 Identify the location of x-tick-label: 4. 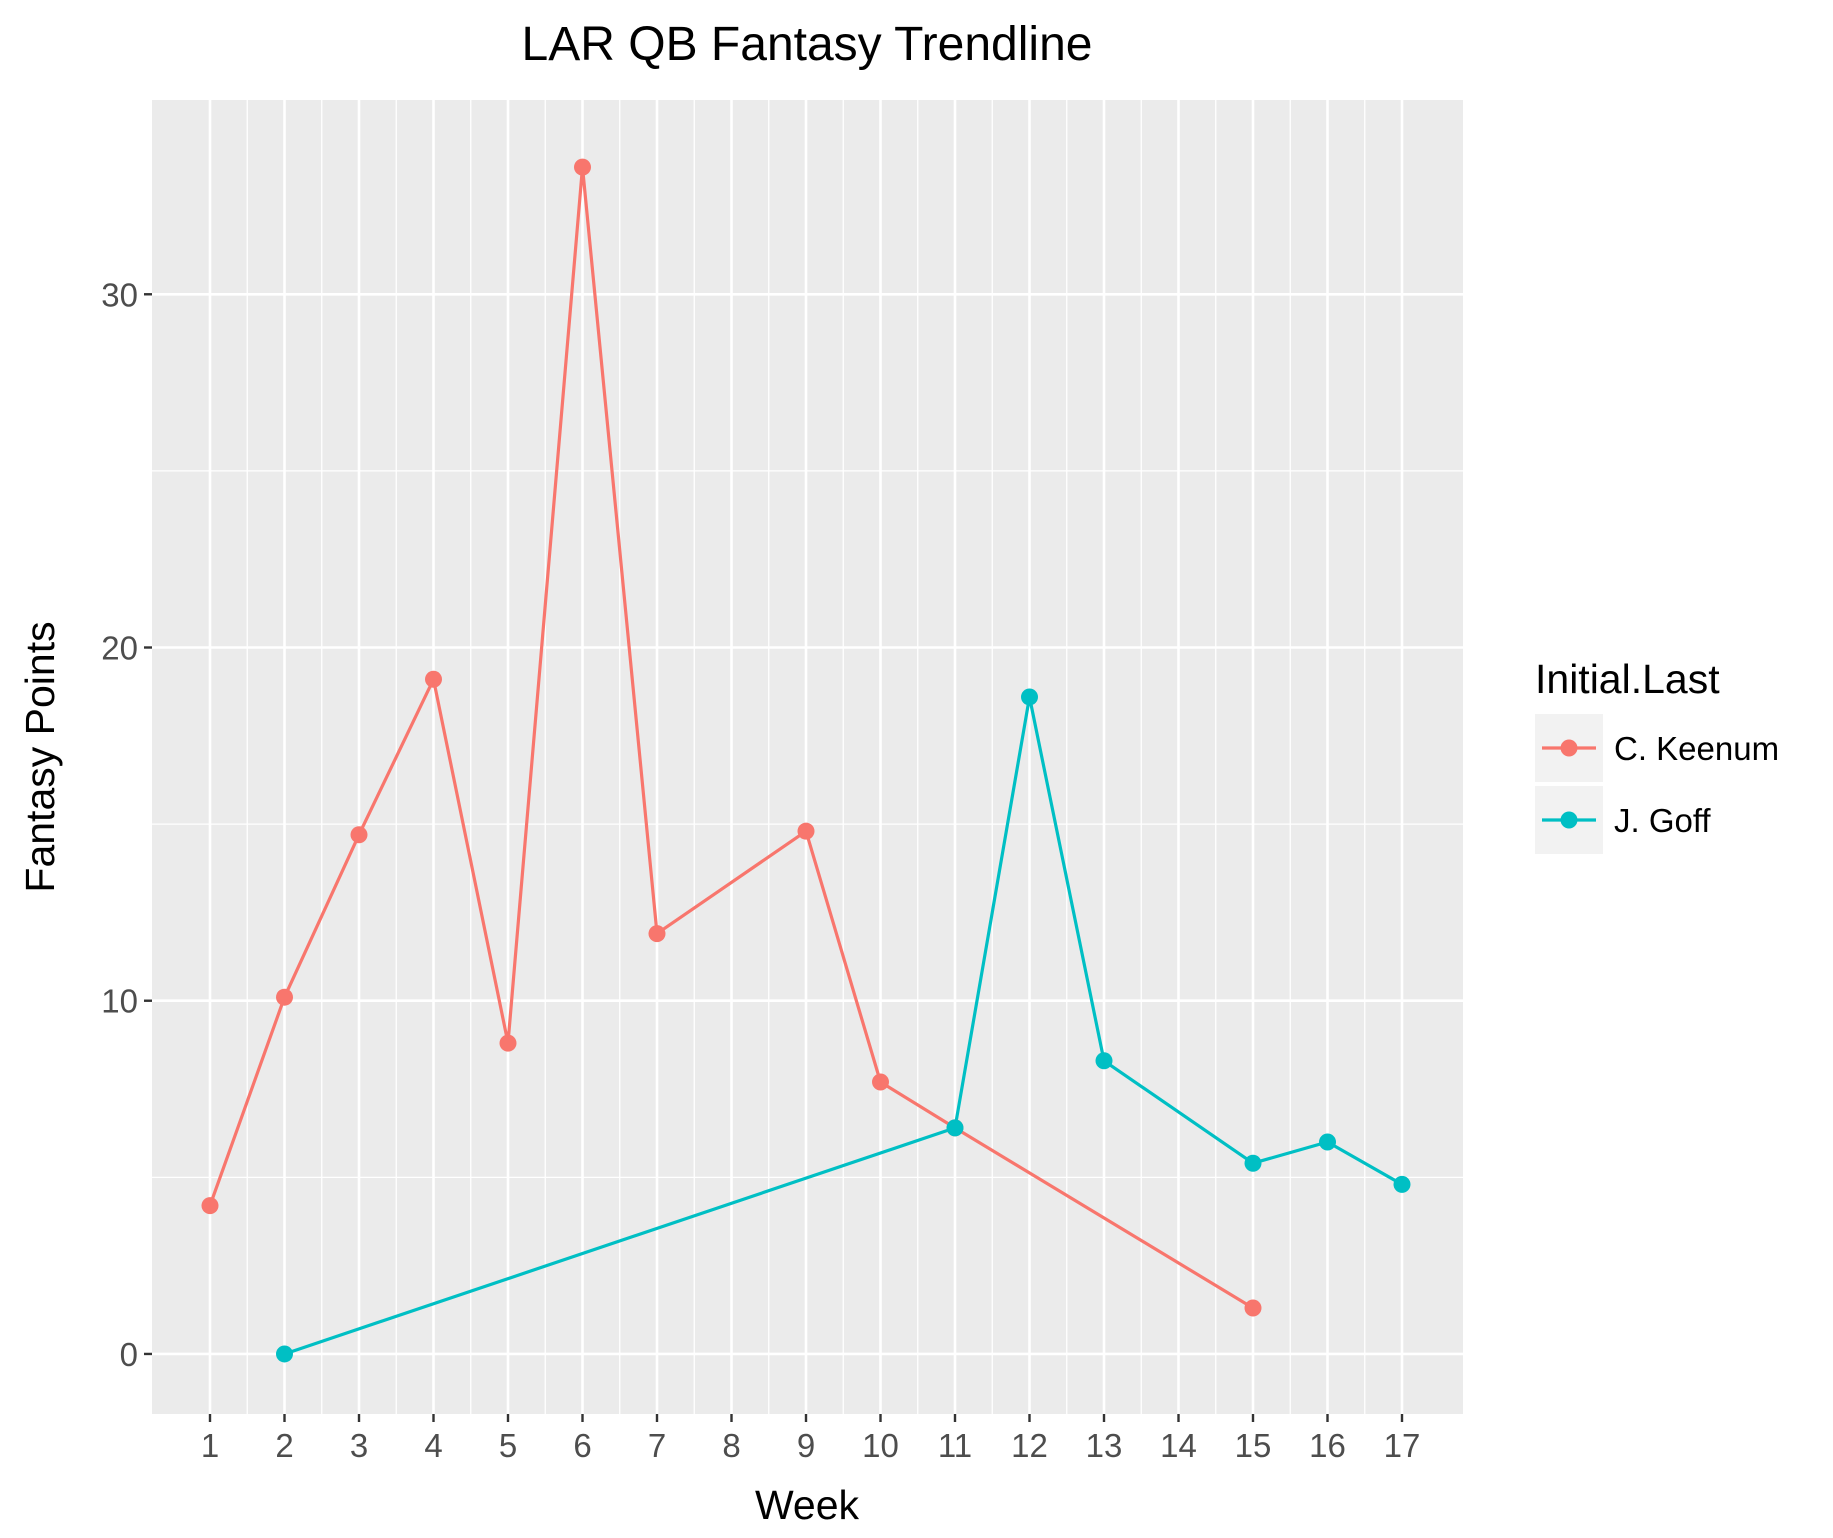
(433, 1445).